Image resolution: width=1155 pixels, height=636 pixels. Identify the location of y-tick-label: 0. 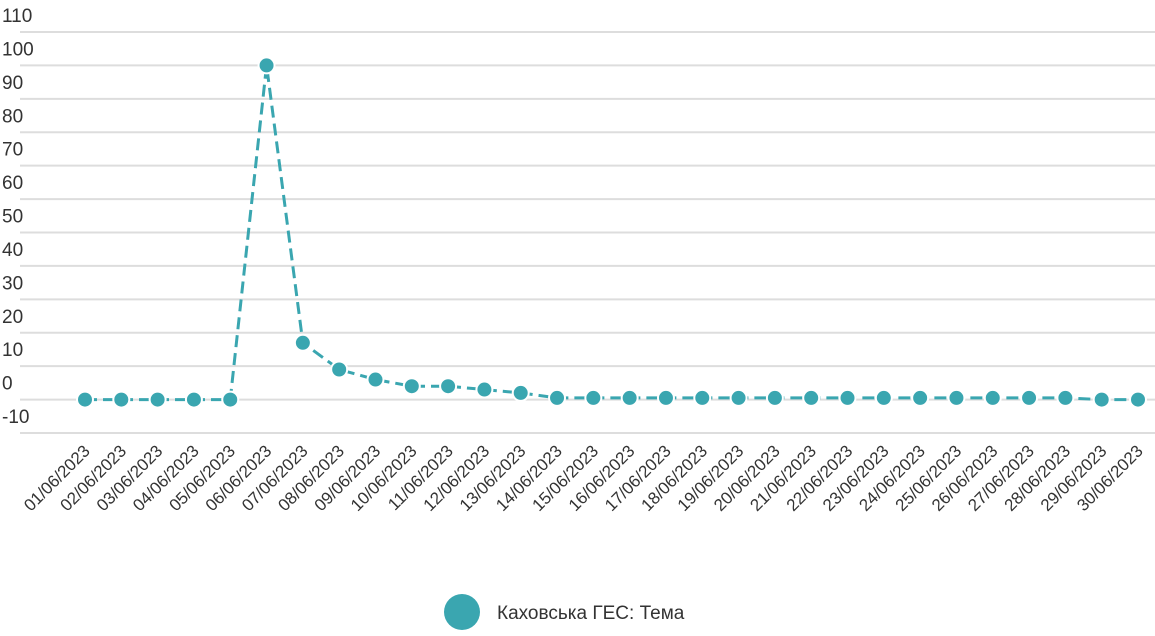
(7, 384).